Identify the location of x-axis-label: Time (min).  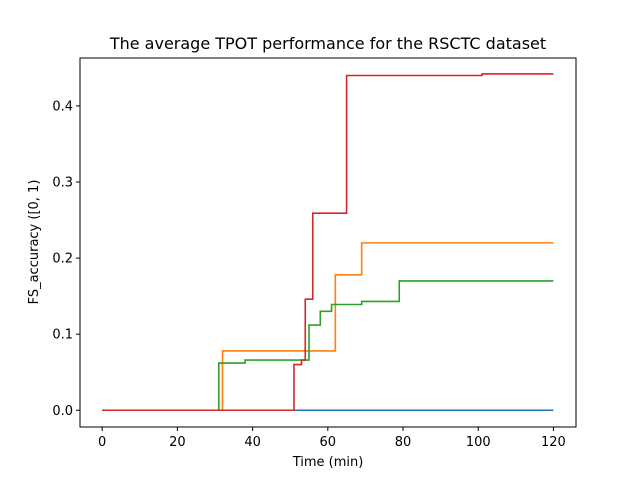
(328, 462).